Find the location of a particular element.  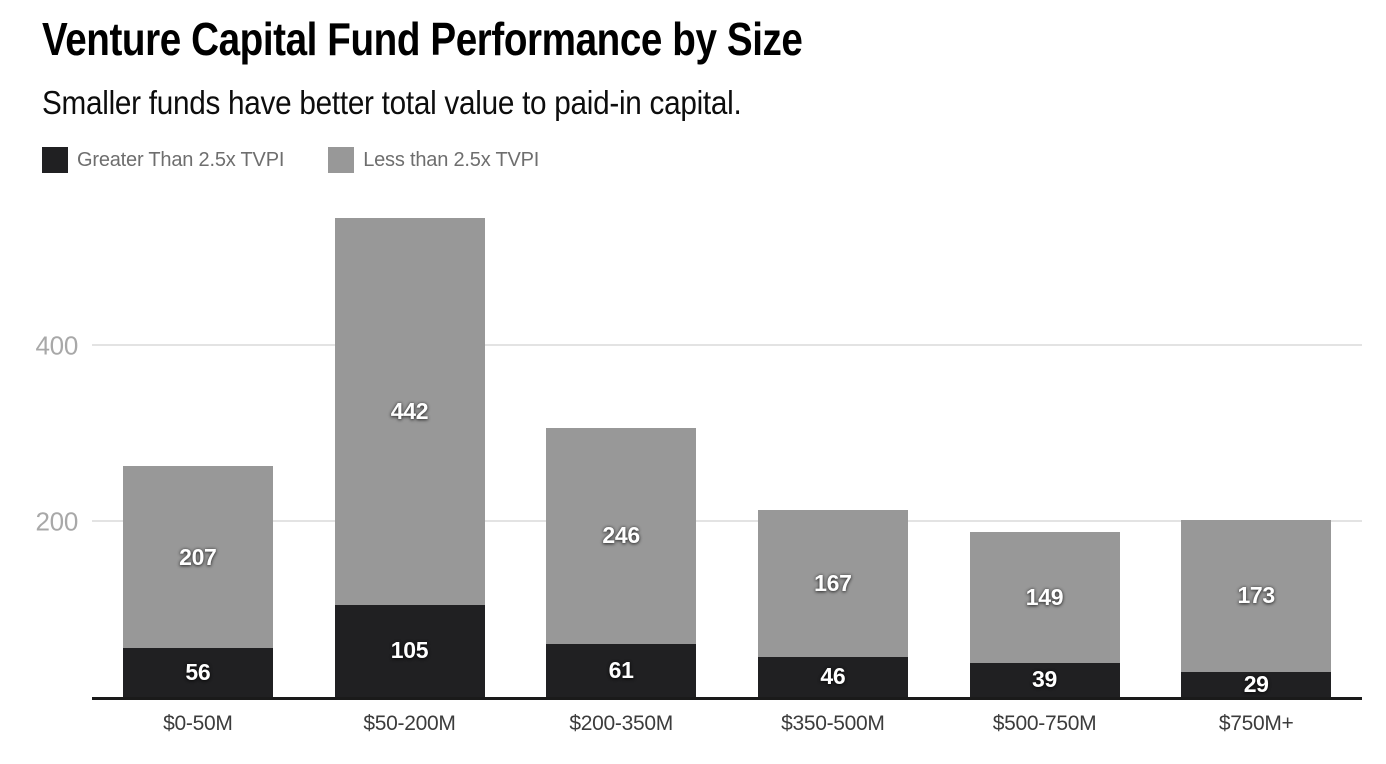

value-label: 173 is located at coordinates (1256, 595).